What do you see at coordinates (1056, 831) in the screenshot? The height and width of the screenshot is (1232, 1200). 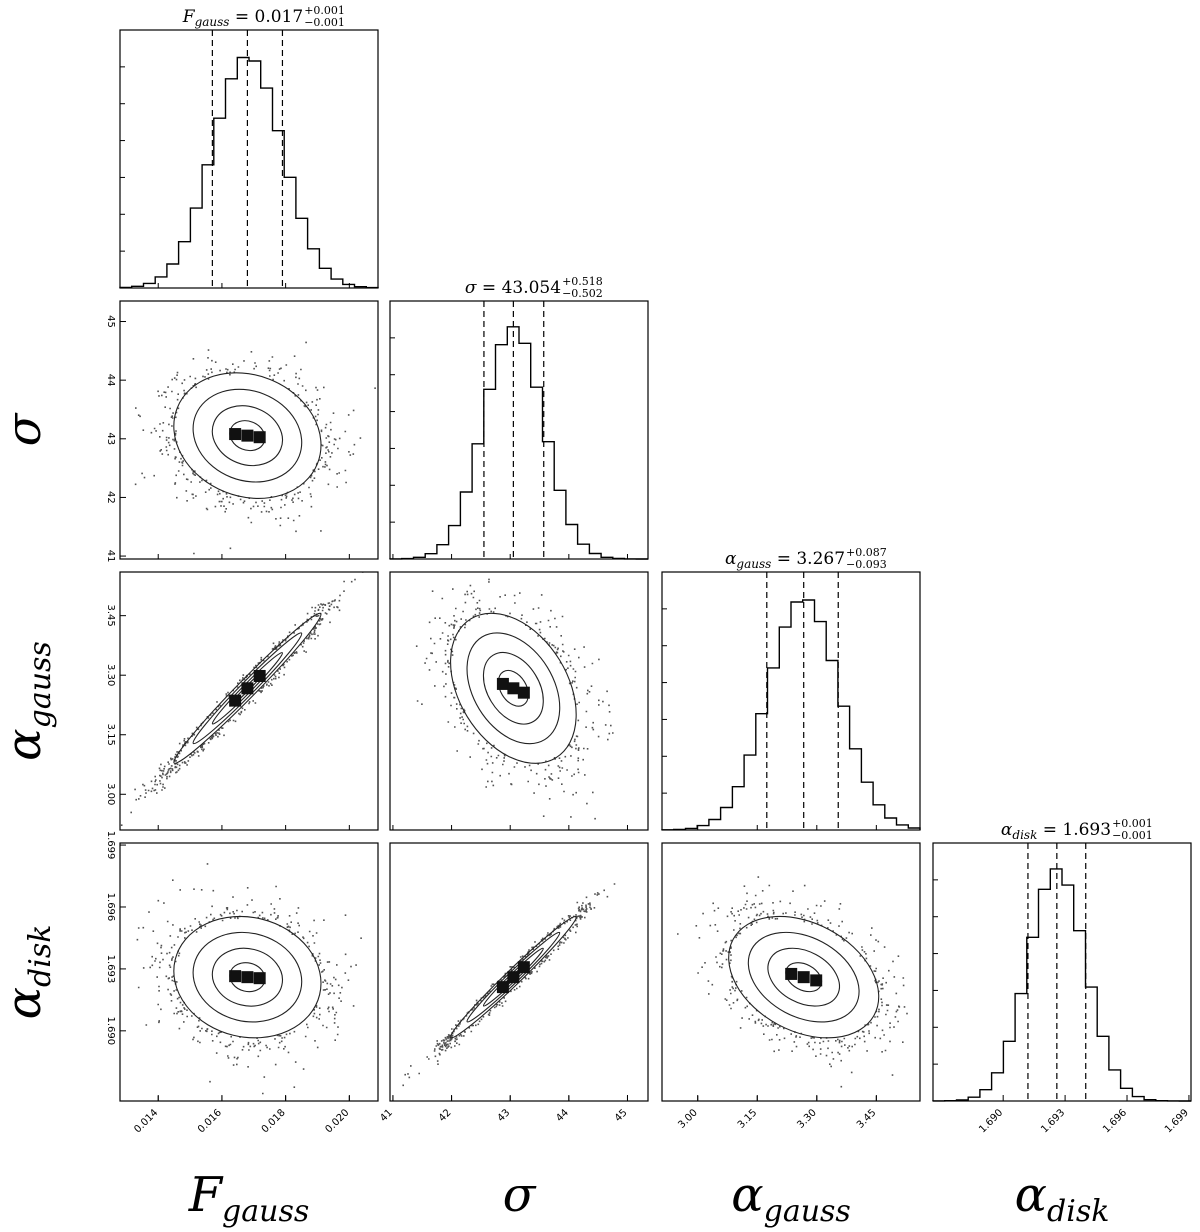 I see `panel-title-alpha_disk: αdisk = 1.693` at bounding box center [1056, 831].